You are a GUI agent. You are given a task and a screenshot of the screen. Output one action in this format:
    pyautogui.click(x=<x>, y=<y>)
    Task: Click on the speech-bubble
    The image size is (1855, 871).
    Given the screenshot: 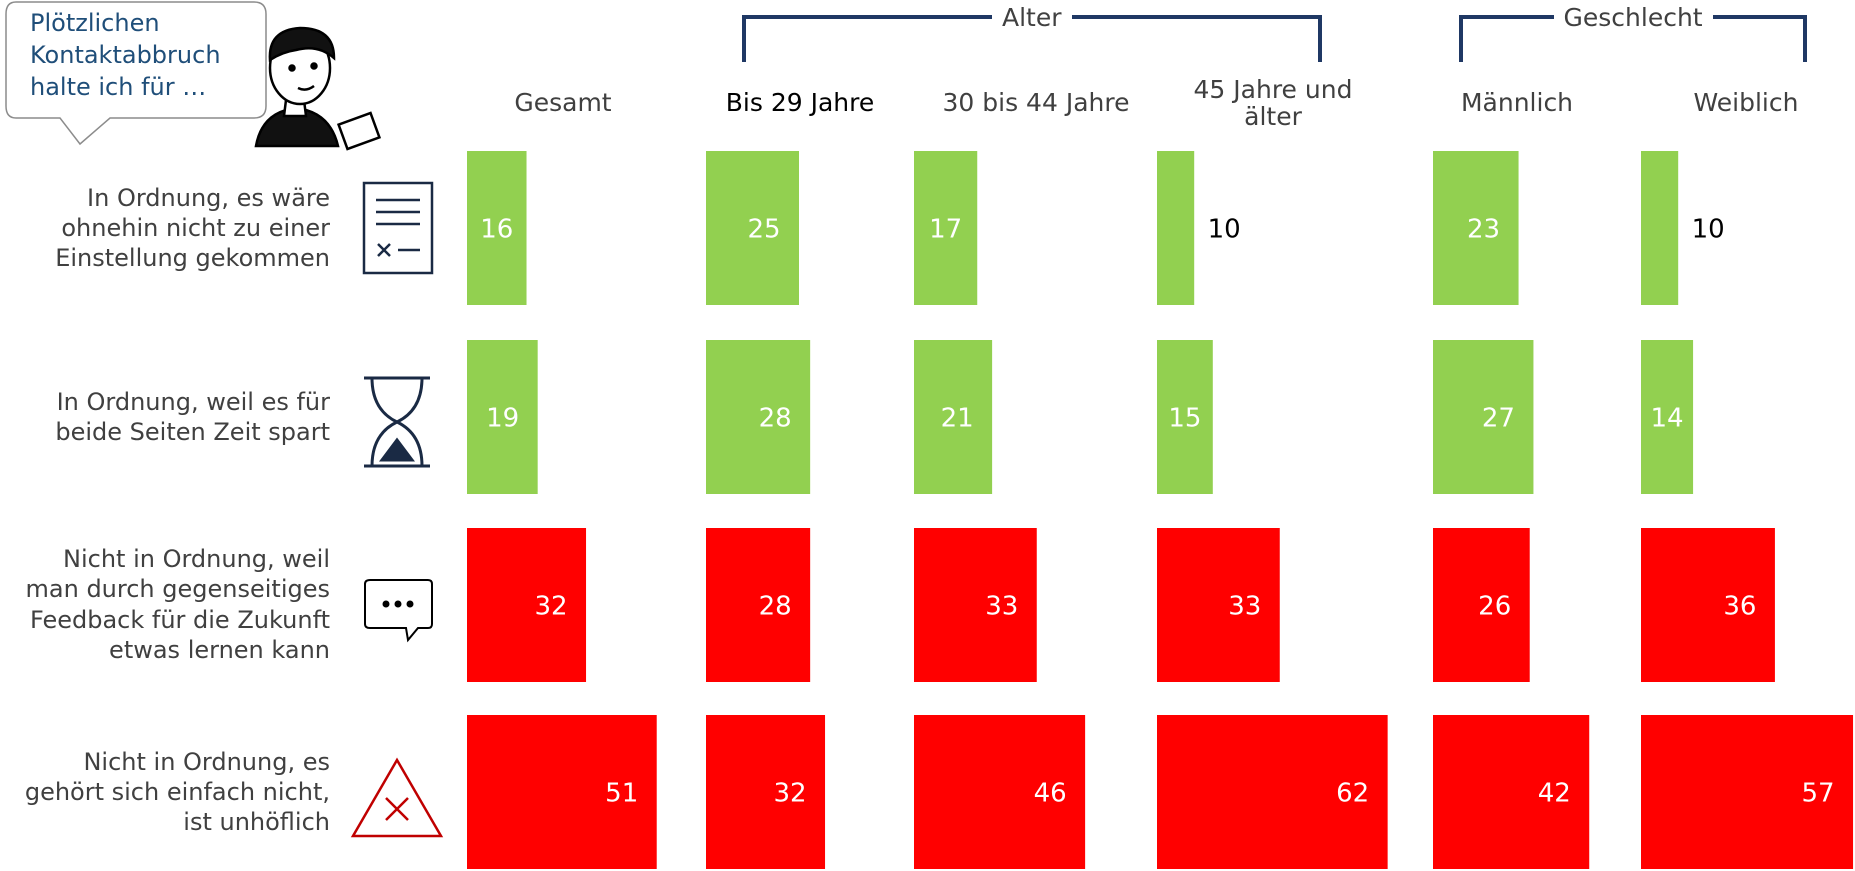 What is the action you would take?
    pyautogui.click(x=136, y=73)
    